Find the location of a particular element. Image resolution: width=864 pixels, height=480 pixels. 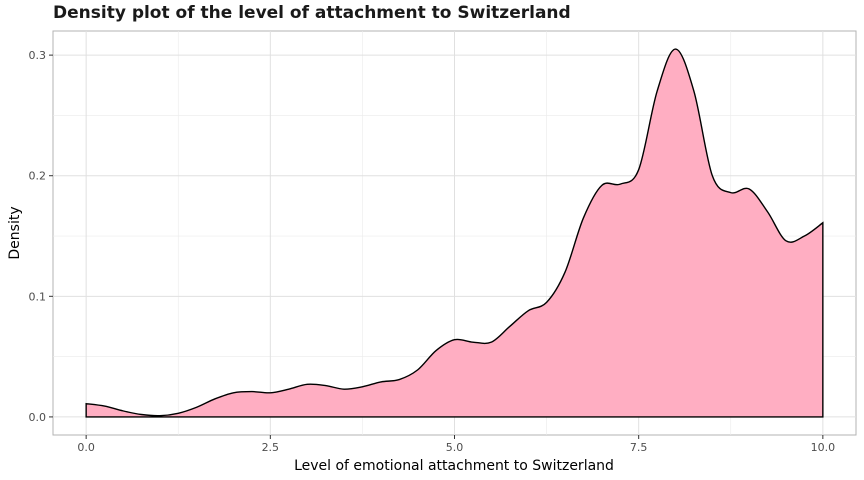

x-tick-label: 0.0 is located at coordinates (86, 447).